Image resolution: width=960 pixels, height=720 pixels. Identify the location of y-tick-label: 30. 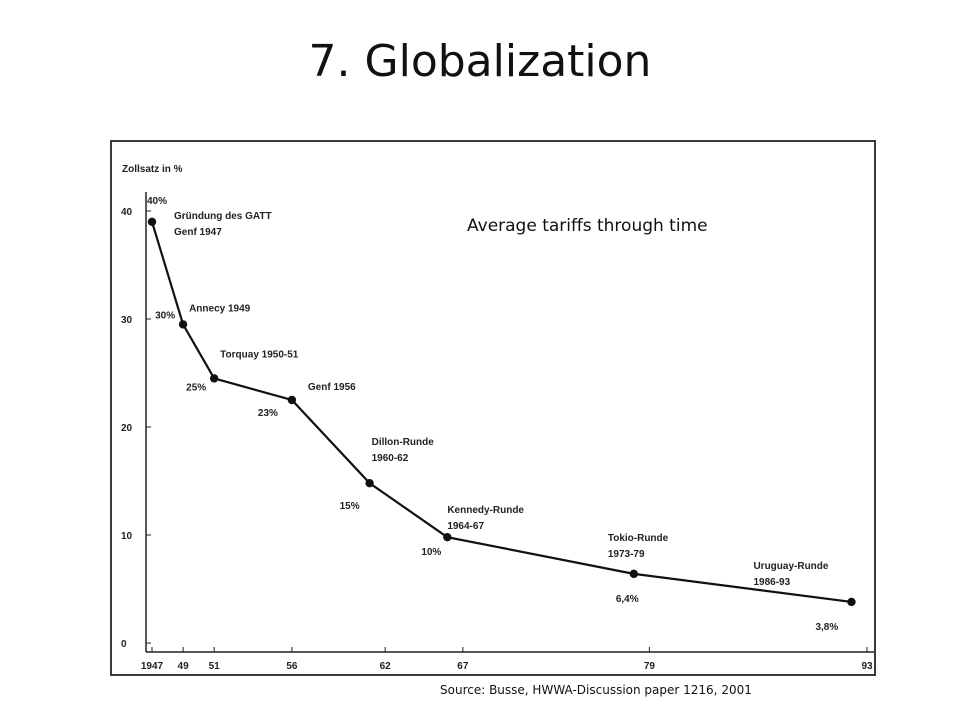
(127, 320).